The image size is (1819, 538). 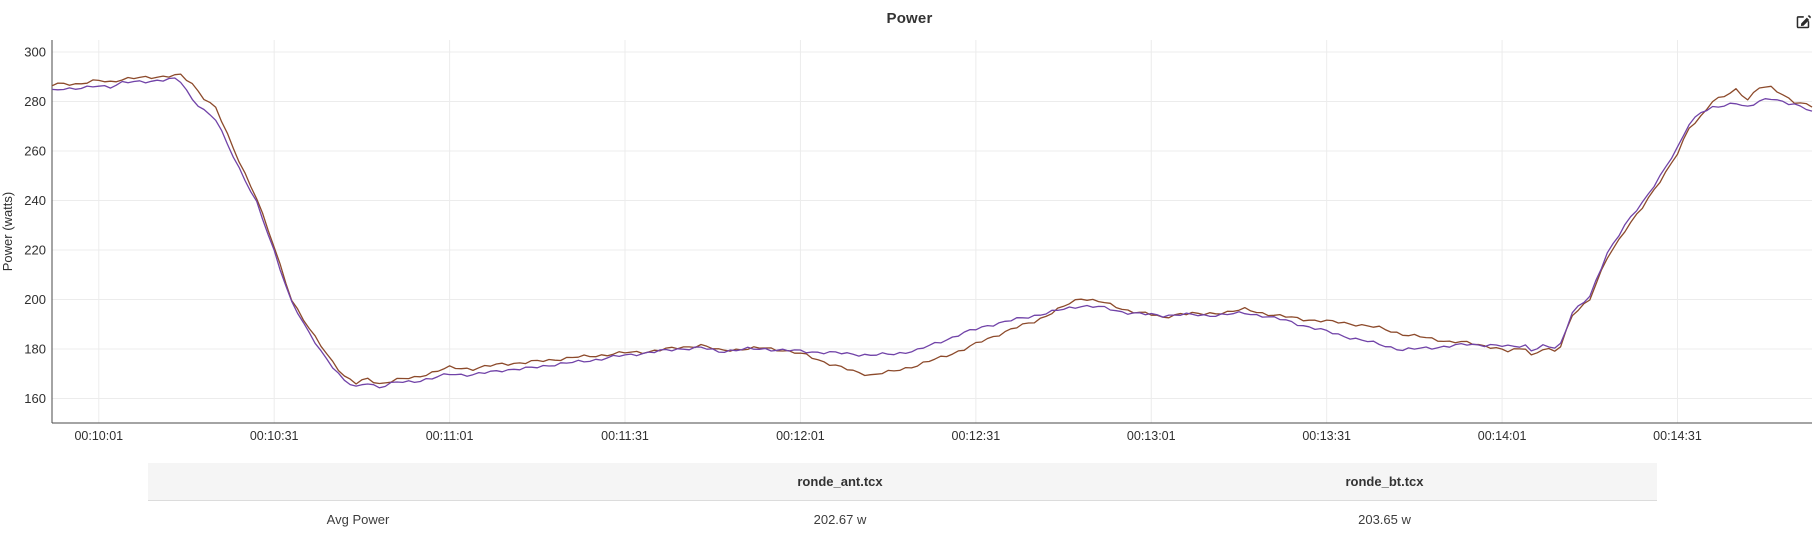 I want to click on avg-power-label: Avg Power, so click(x=358, y=519).